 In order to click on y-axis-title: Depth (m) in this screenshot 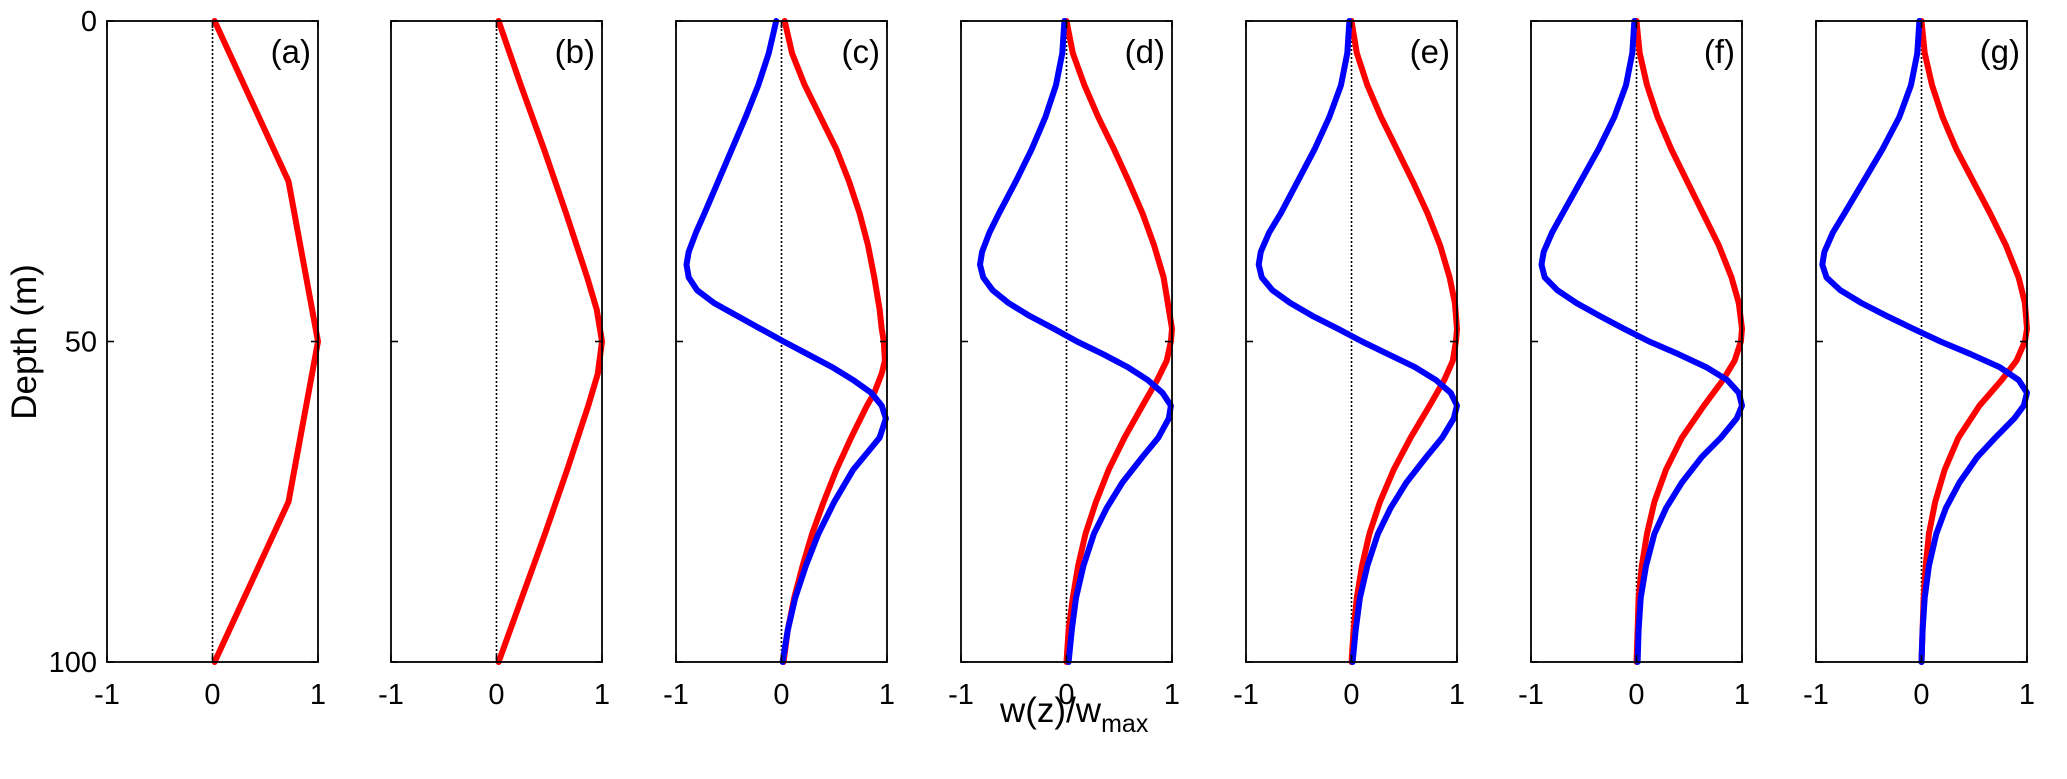, I will do `click(24, 342)`.